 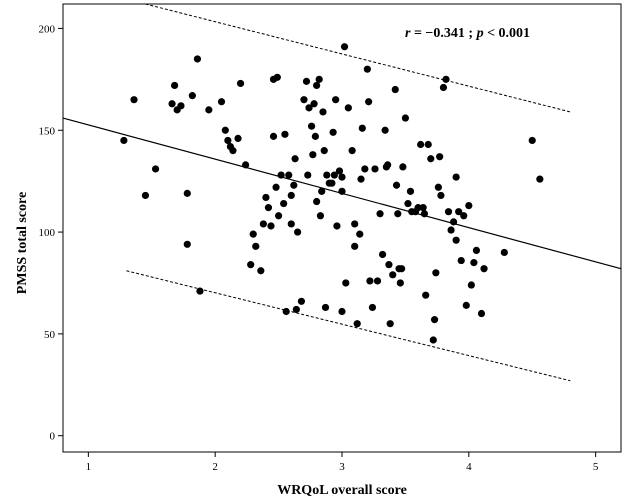 I want to click on y-tick-label: 150, so click(x=47, y=131).